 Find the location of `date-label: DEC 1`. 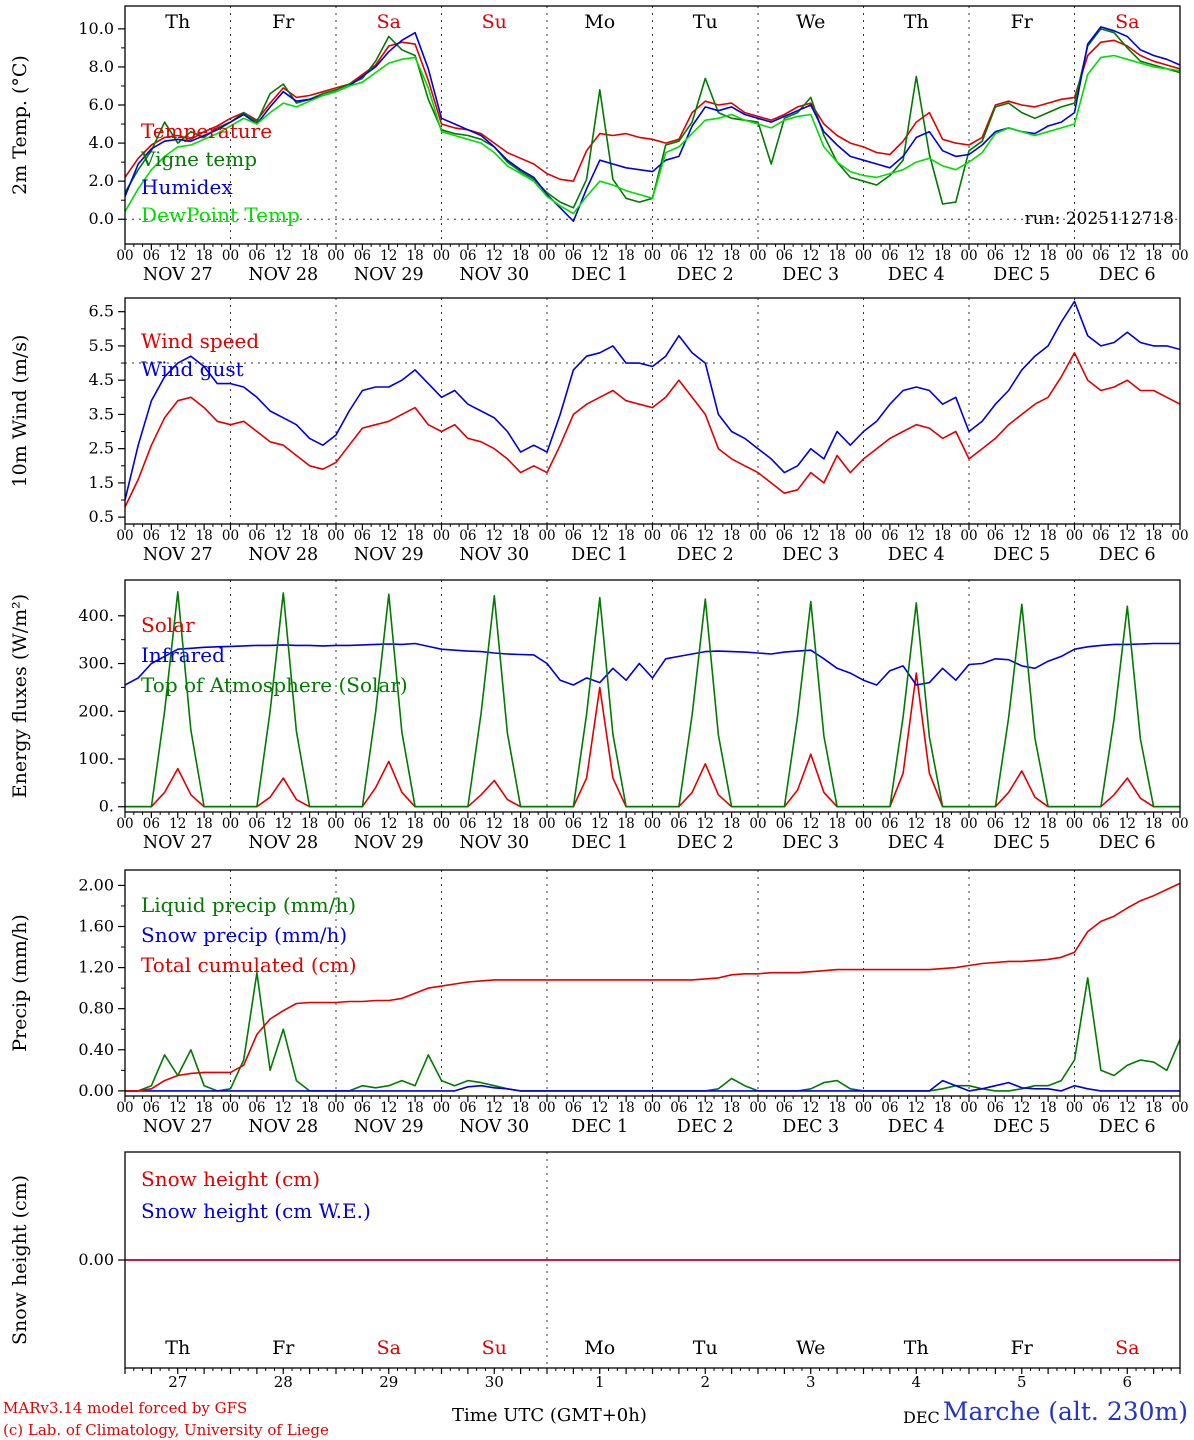

date-label: DEC 1 is located at coordinates (599, 275).